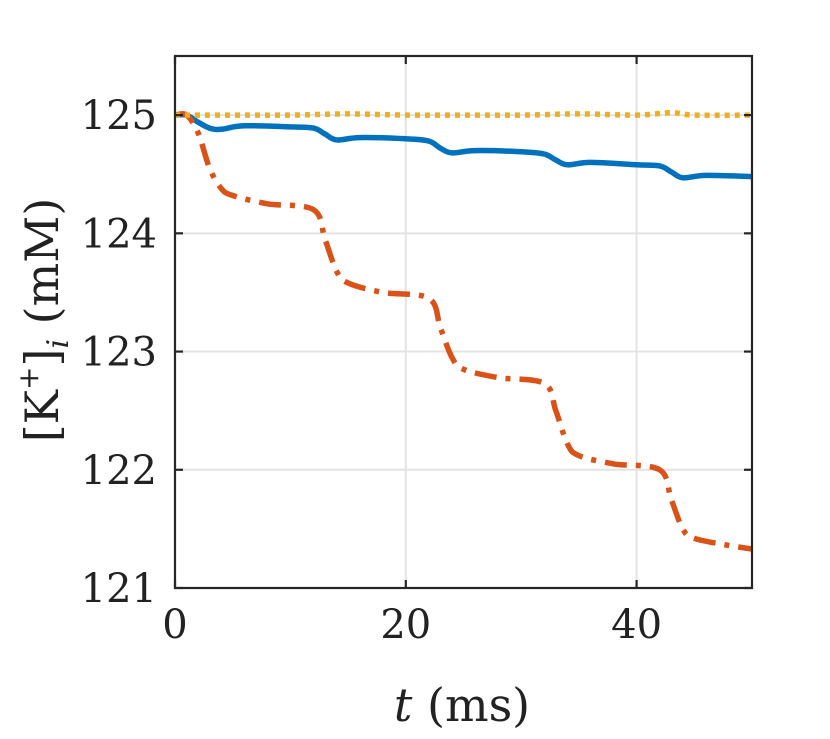  Describe the element at coordinates (405, 625) in the screenshot. I see `x-tick-label: 20` at that location.